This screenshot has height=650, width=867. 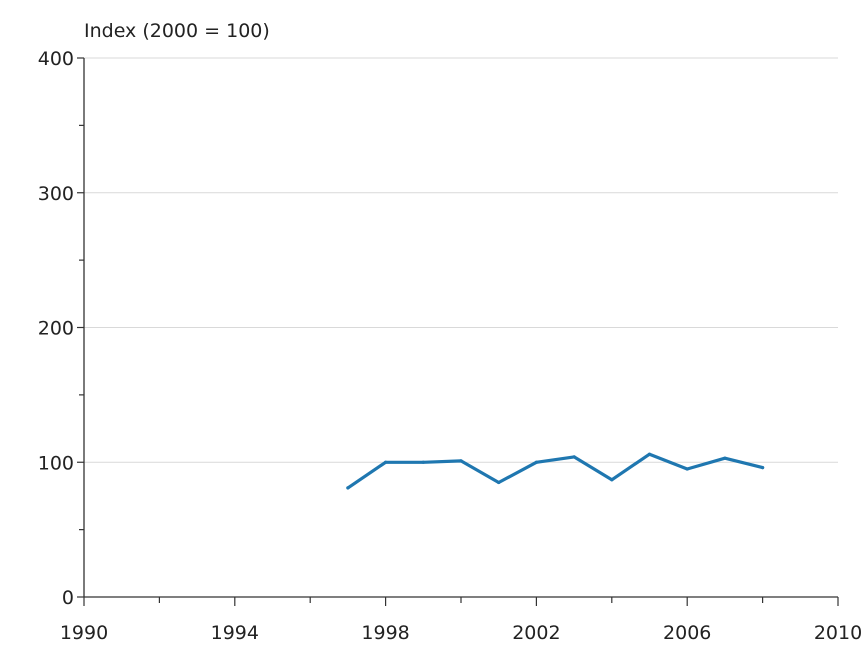 I want to click on x-tick-label: 1990, so click(x=84, y=633).